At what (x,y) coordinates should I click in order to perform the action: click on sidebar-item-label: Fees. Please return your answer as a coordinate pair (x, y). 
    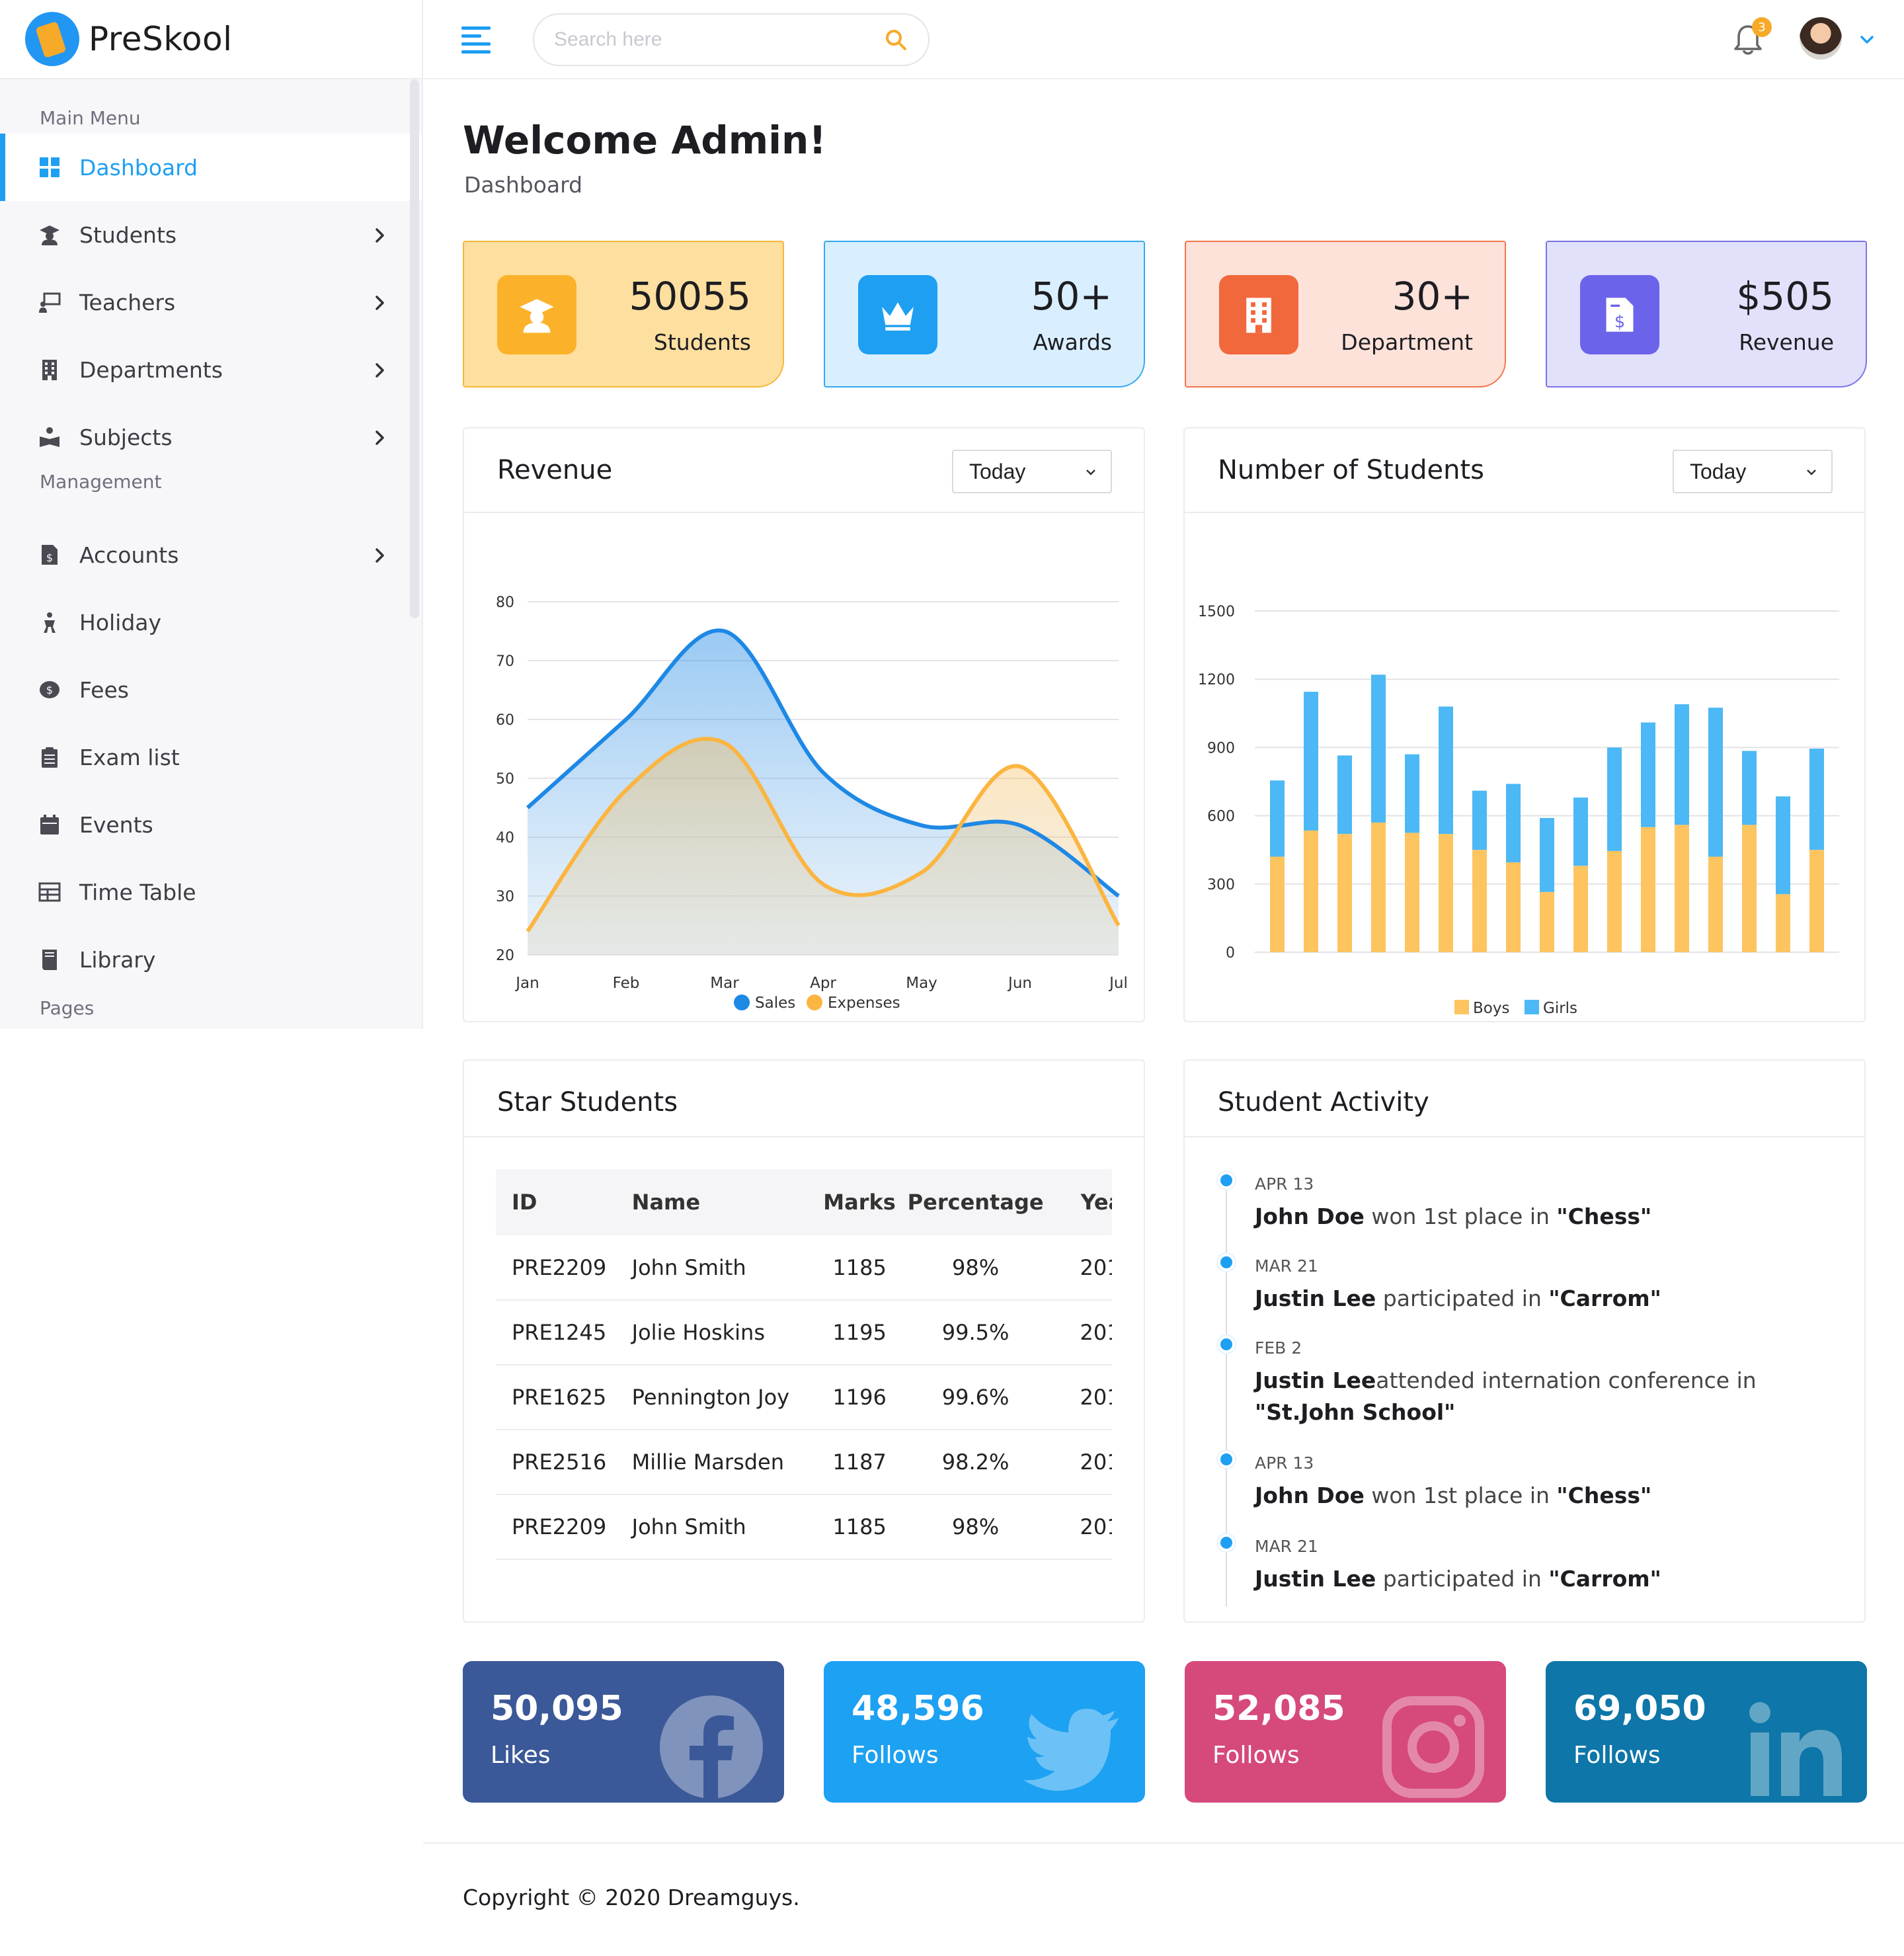
    Looking at the image, I should click on (104, 689).